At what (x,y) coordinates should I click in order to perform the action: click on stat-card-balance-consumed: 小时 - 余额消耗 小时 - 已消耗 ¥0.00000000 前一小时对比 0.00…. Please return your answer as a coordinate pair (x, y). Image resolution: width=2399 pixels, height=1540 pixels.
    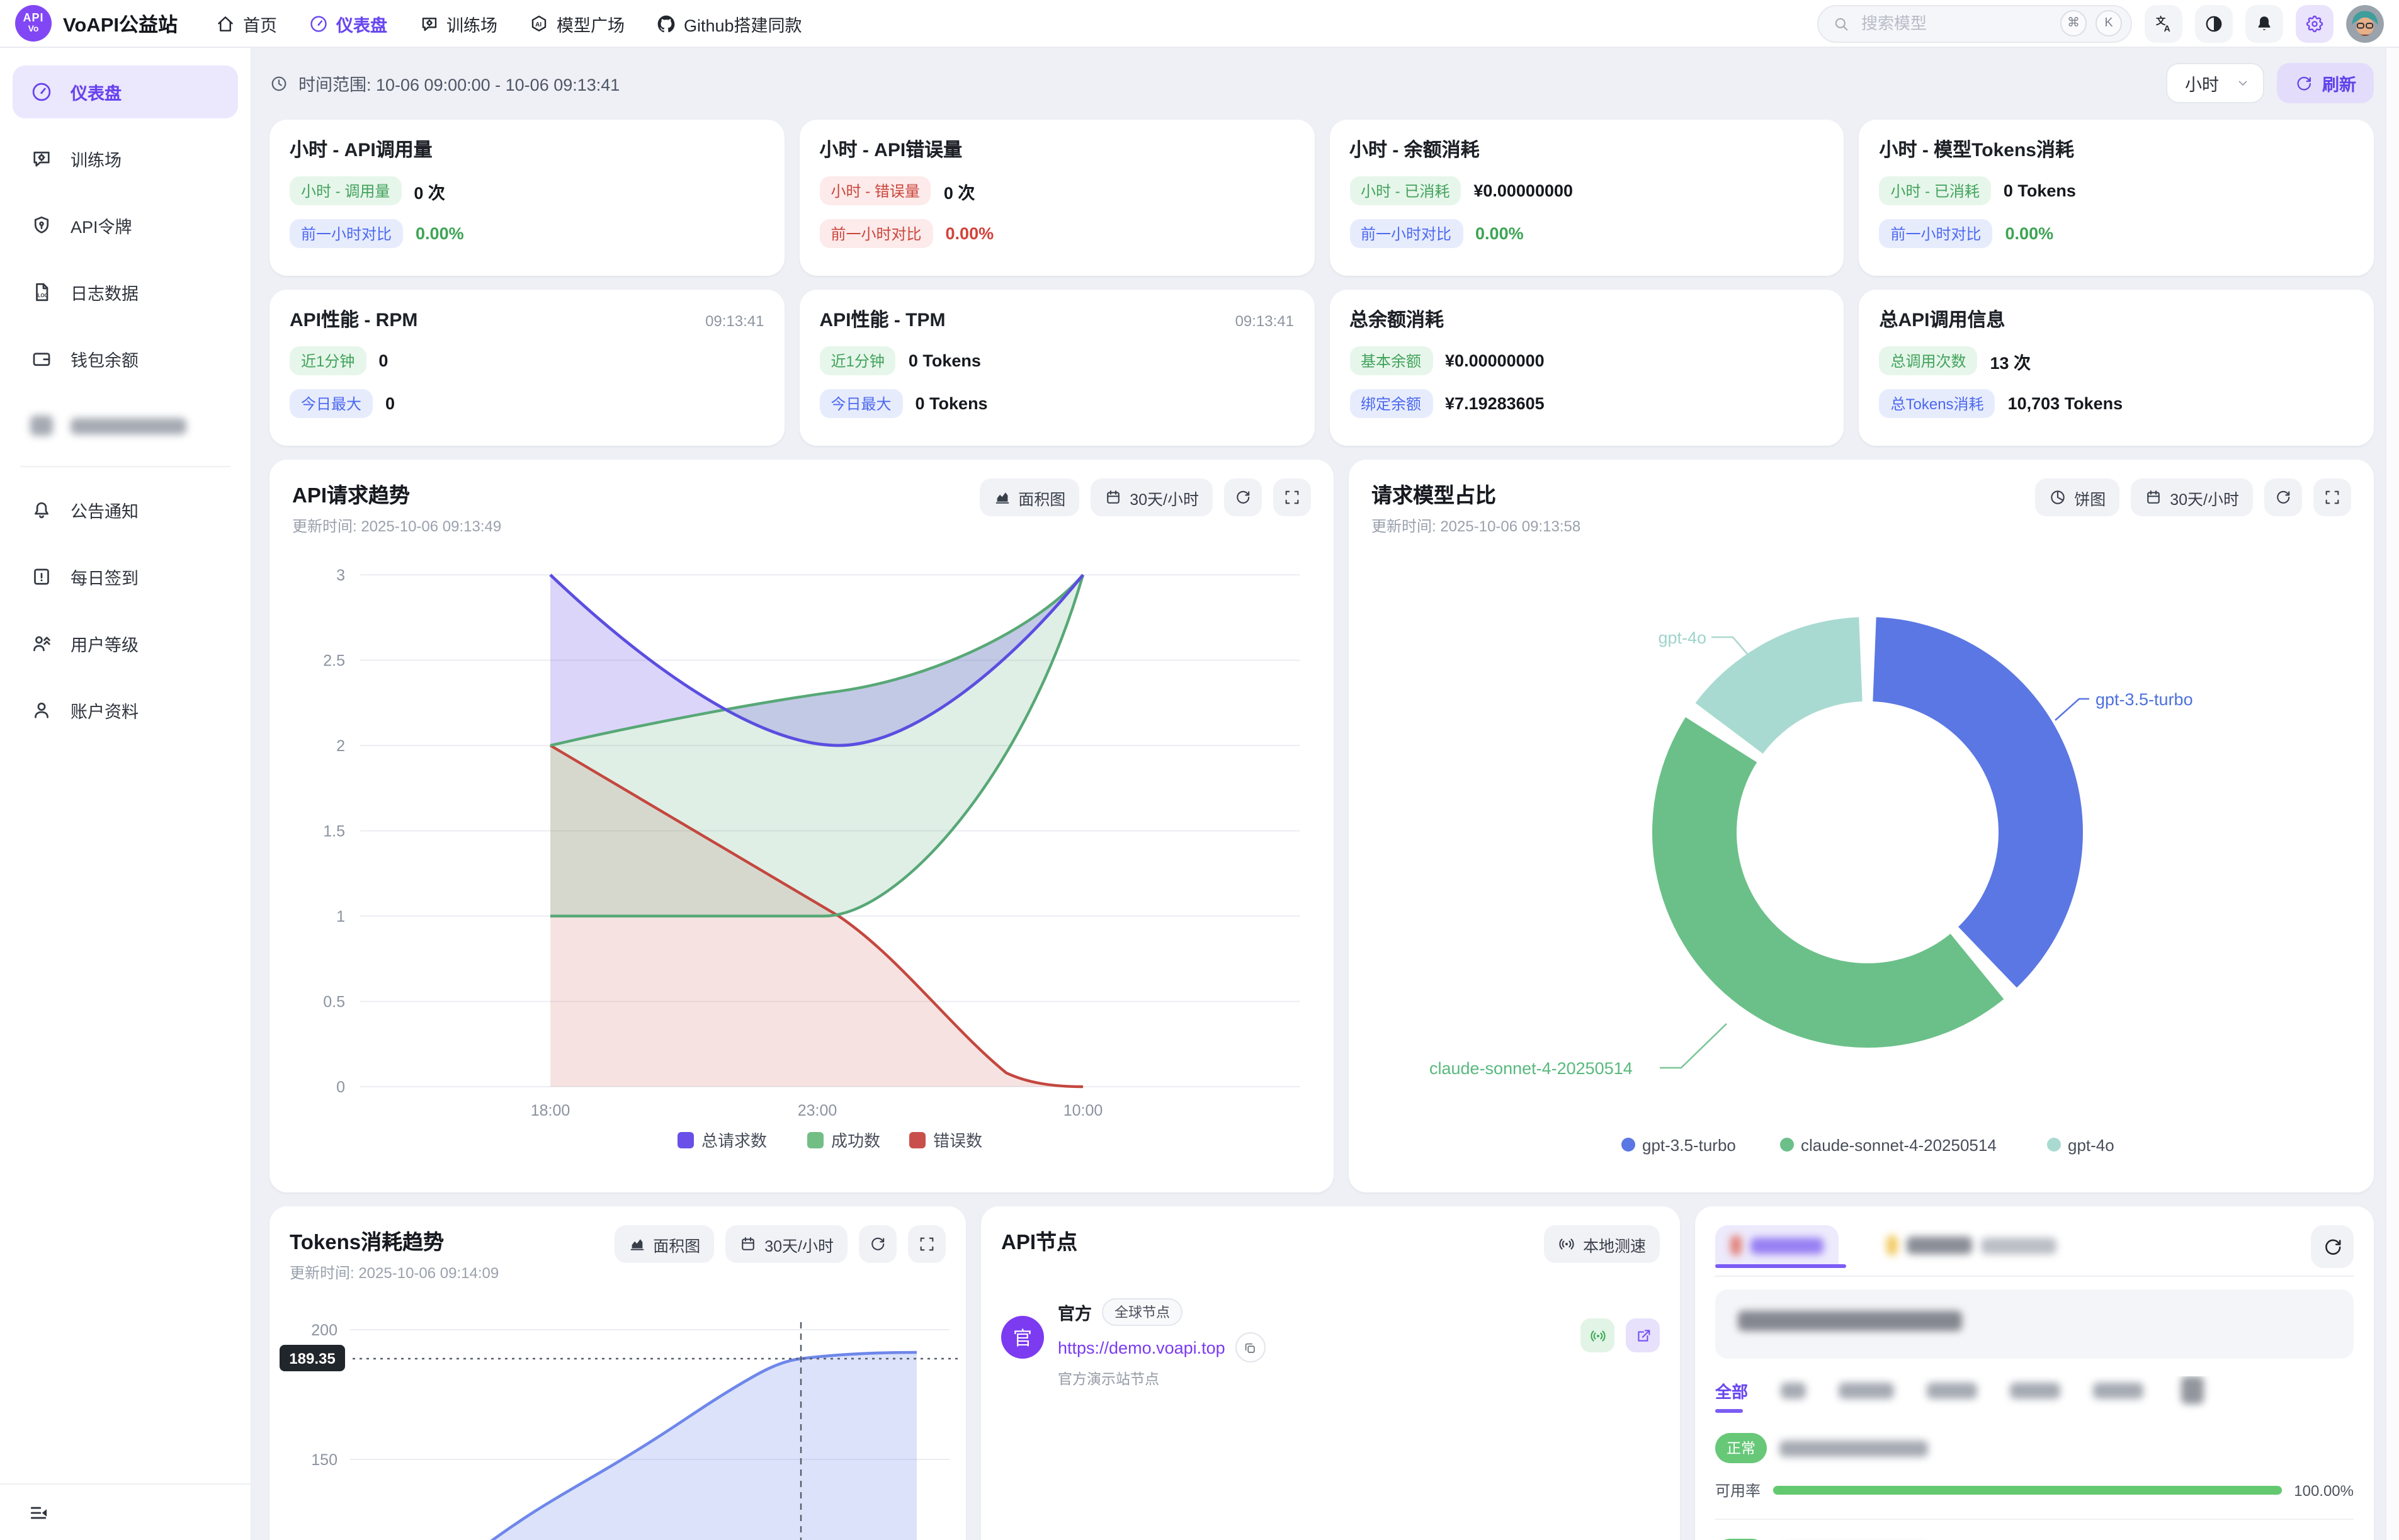
    Looking at the image, I should click on (1586, 198).